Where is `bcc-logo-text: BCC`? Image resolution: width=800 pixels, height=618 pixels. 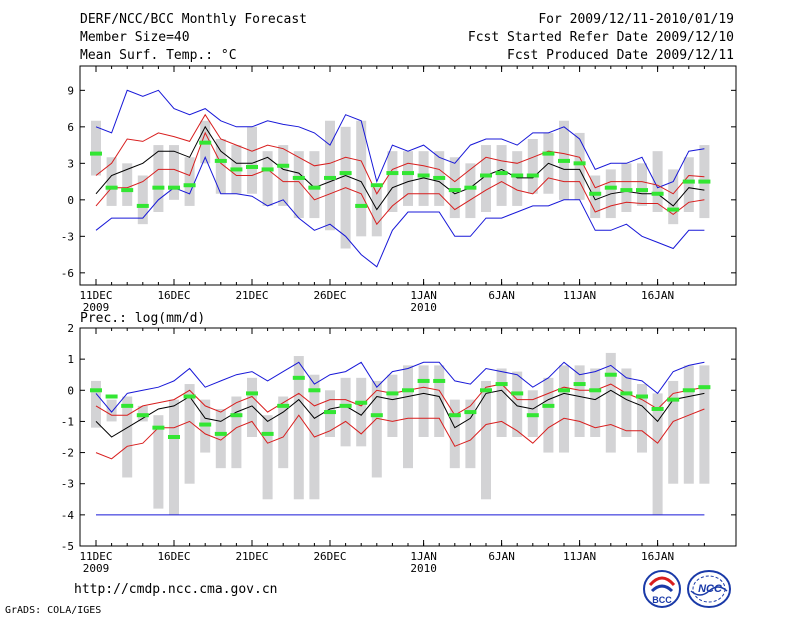 bcc-logo-text: BCC is located at coordinates (662, 600).